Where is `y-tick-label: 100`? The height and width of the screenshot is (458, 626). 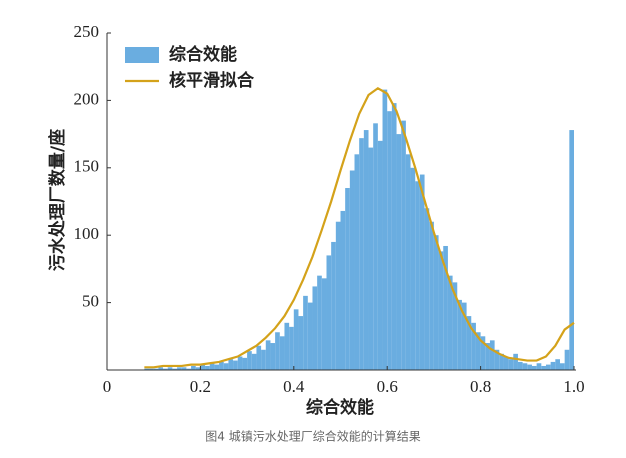
y-tick-label: 100 is located at coordinates (87, 233).